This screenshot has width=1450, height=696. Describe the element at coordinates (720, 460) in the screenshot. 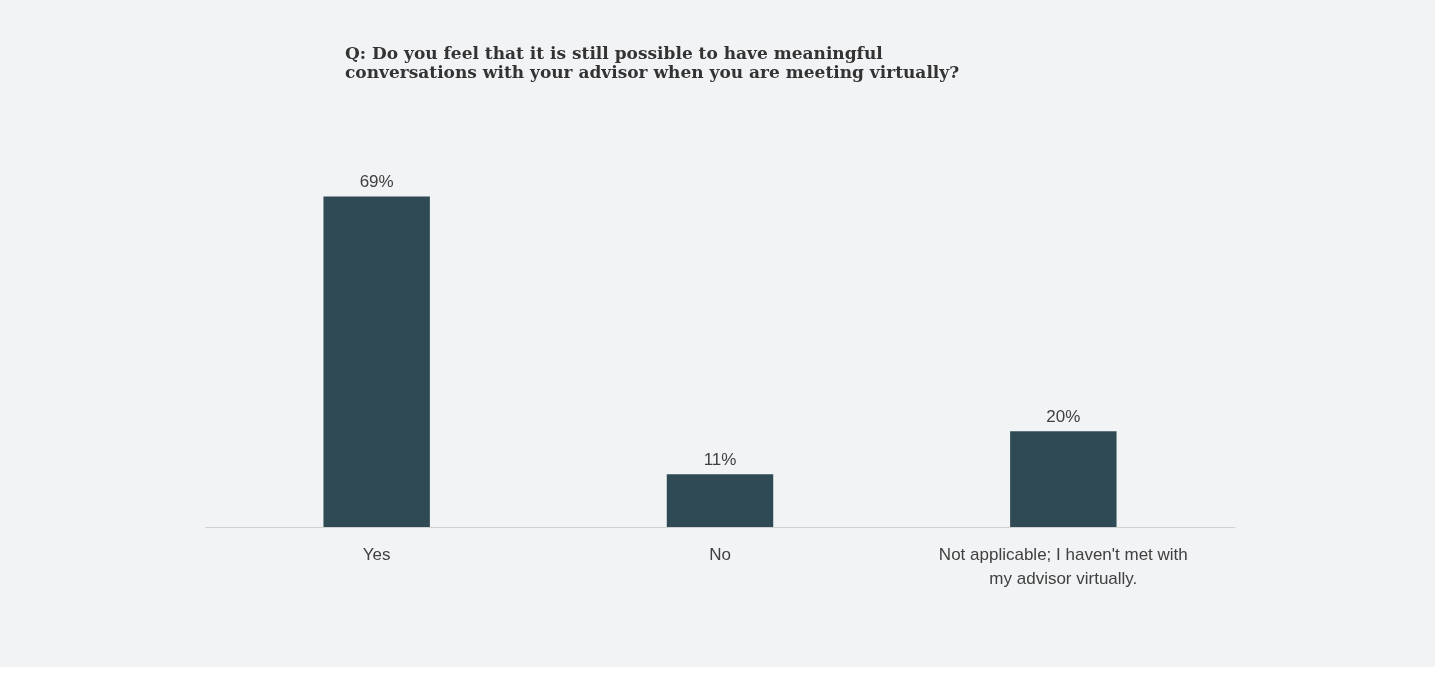

I see `data-label: 11%` at that location.